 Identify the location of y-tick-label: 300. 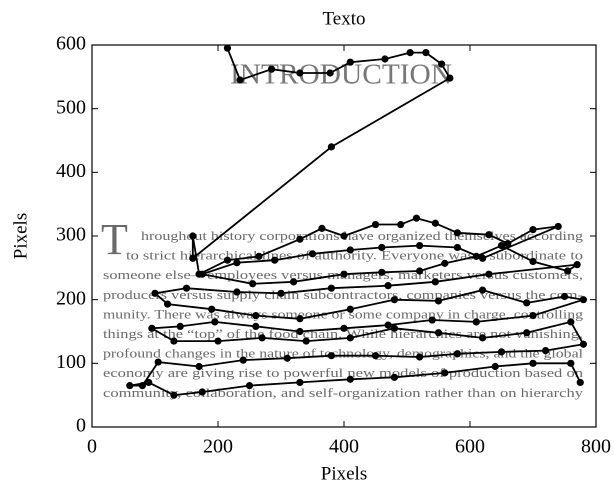
(71, 235).